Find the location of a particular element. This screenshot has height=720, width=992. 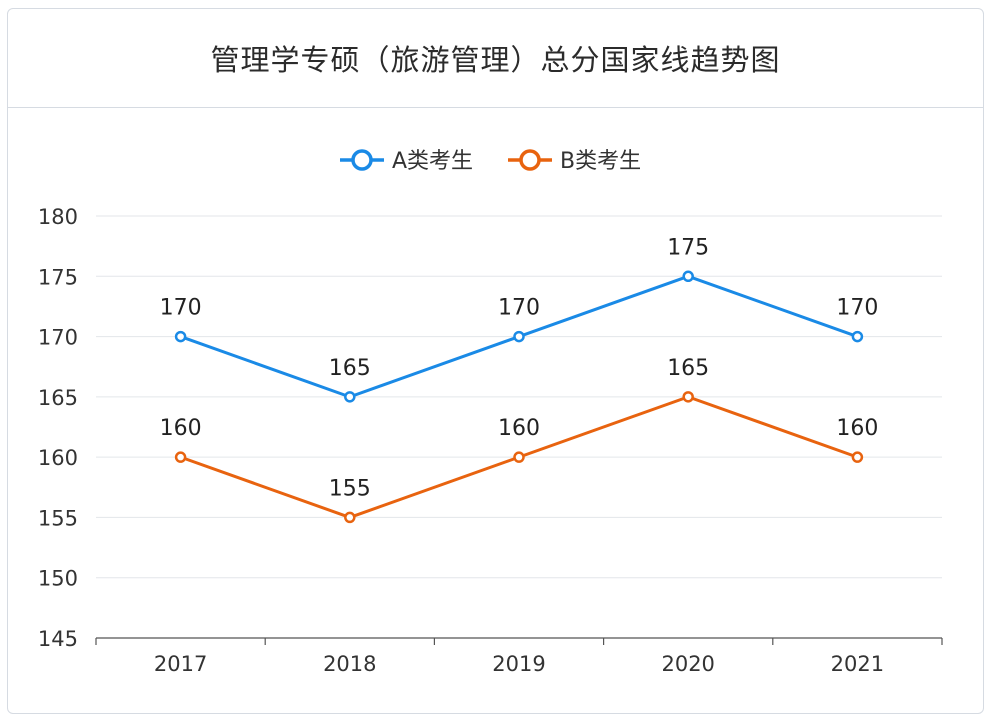

title-bar: 管理学专硕（旅游管理）总分国家线趋势图 is located at coordinates (495, 58).